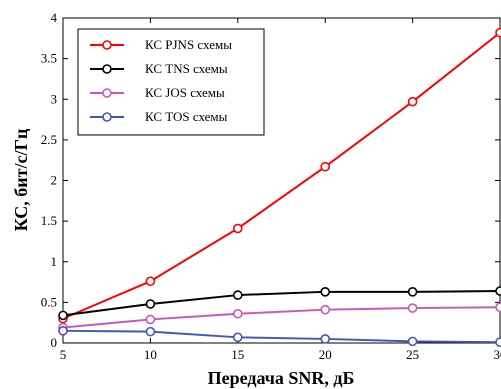 The width and height of the screenshot is (501, 389). I want to click on legend-item: КС TNS схемы, so click(159, 68).